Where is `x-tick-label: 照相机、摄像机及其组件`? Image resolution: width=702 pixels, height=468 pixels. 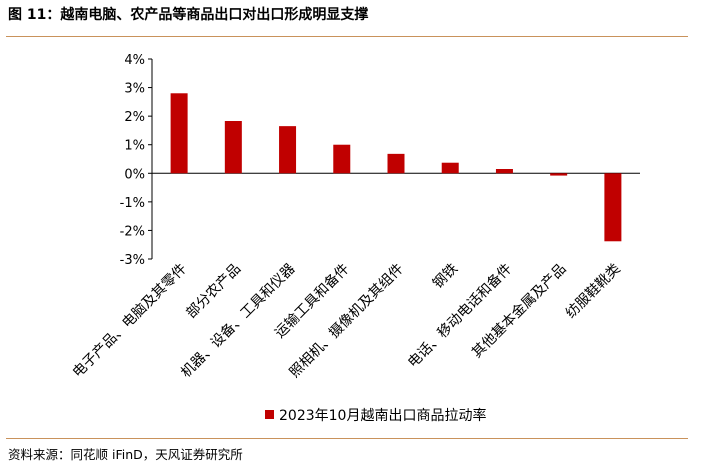 x-tick-label: 照相机、摄像机及其组件 is located at coordinates (347, 321).